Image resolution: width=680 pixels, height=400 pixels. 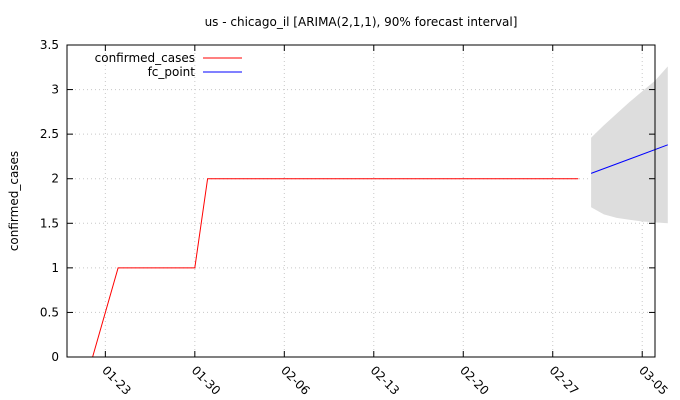 What do you see at coordinates (295, 380) in the screenshot?
I see `x-tick-label: 02-06` at bounding box center [295, 380].